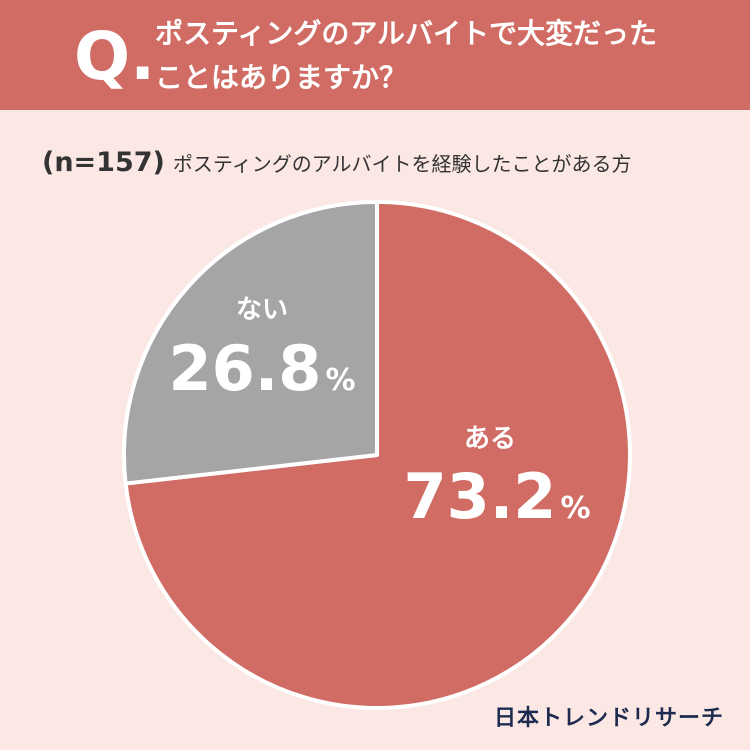 The width and height of the screenshot is (750, 750). What do you see at coordinates (608, 718) in the screenshot?
I see `brand-logo: 日本トレンドリサーチ` at bounding box center [608, 718].